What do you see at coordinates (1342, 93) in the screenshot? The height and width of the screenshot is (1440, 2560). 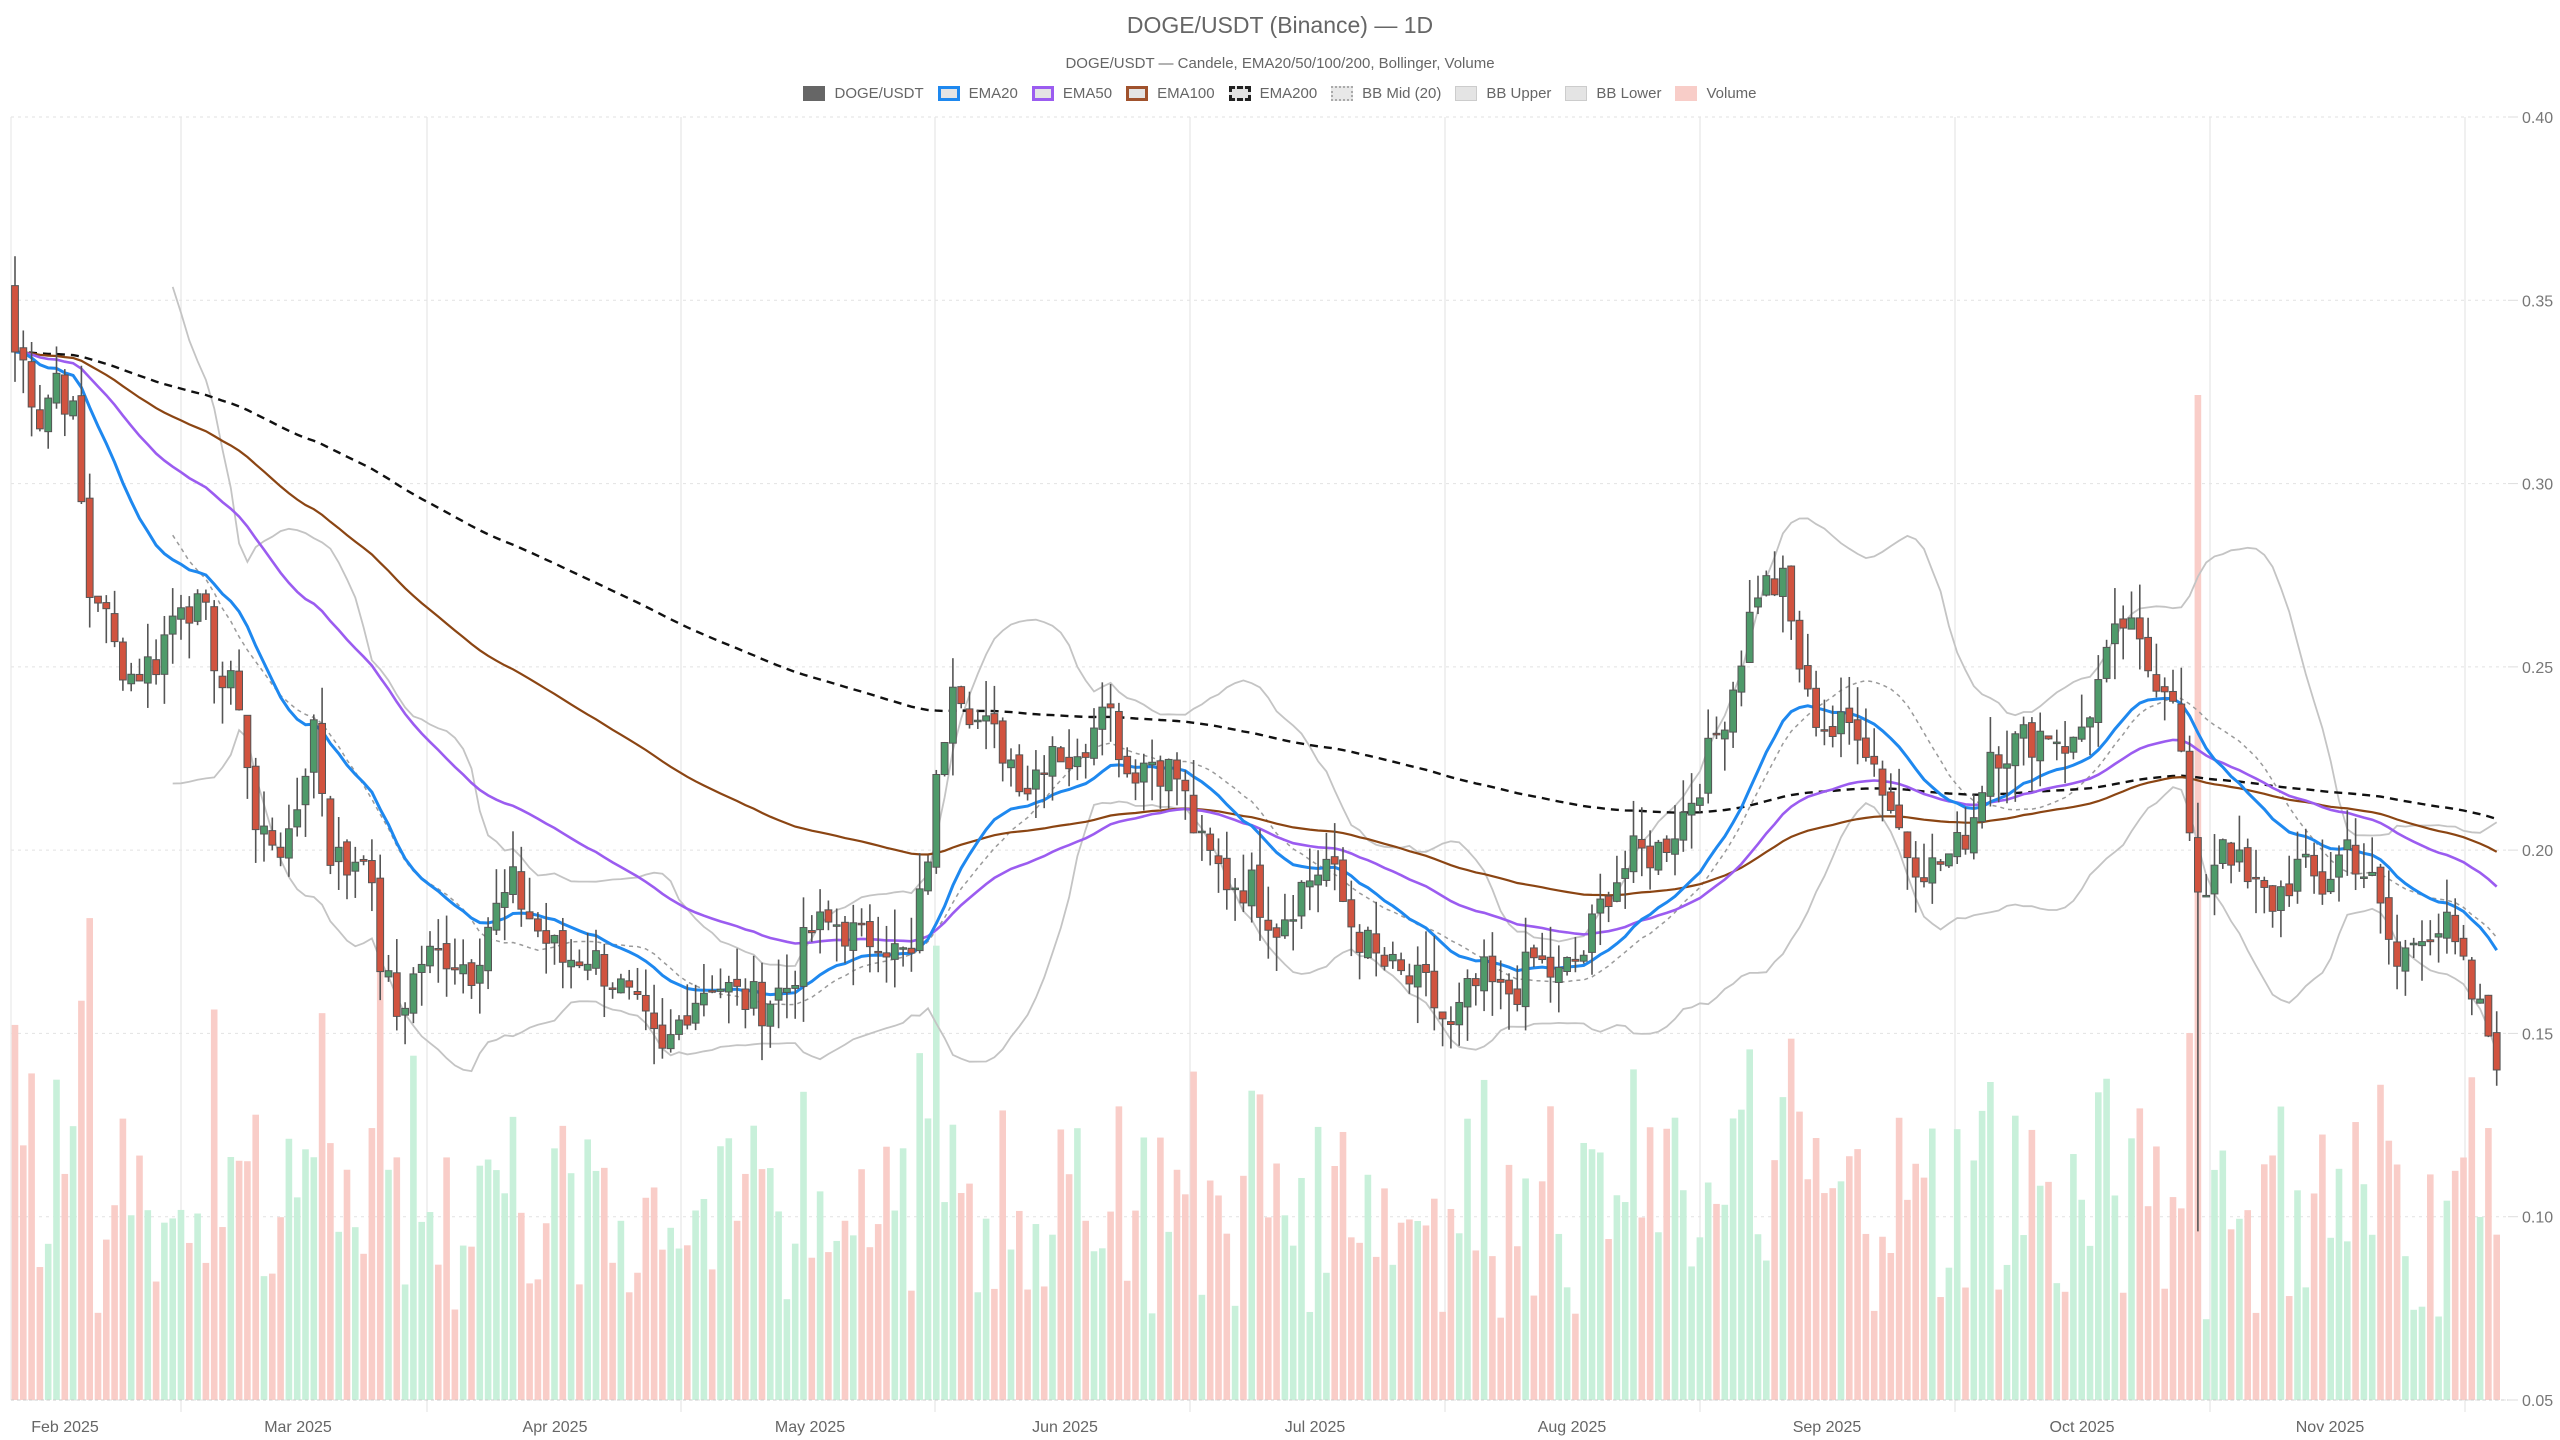 I see `bb-mid-swatch-icon` at bounding box center [1342, 93].